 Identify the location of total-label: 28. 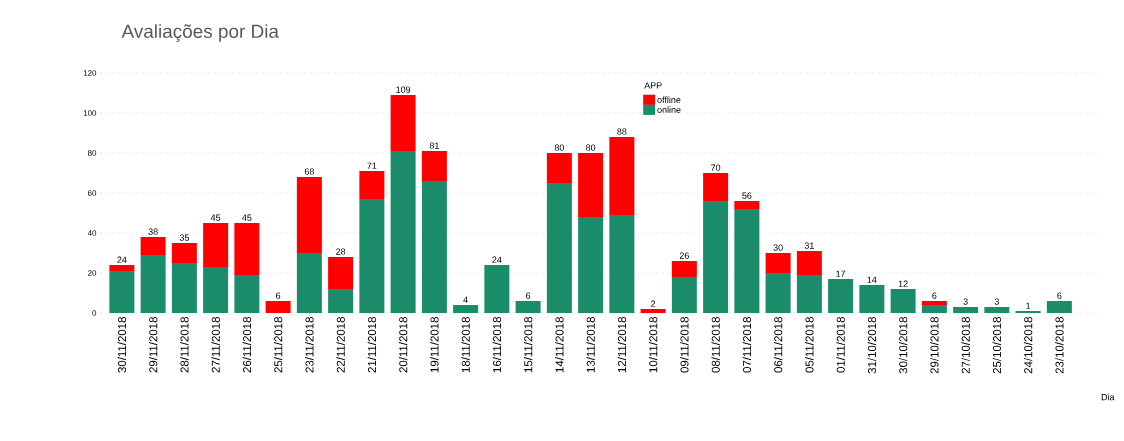
(341, 251).